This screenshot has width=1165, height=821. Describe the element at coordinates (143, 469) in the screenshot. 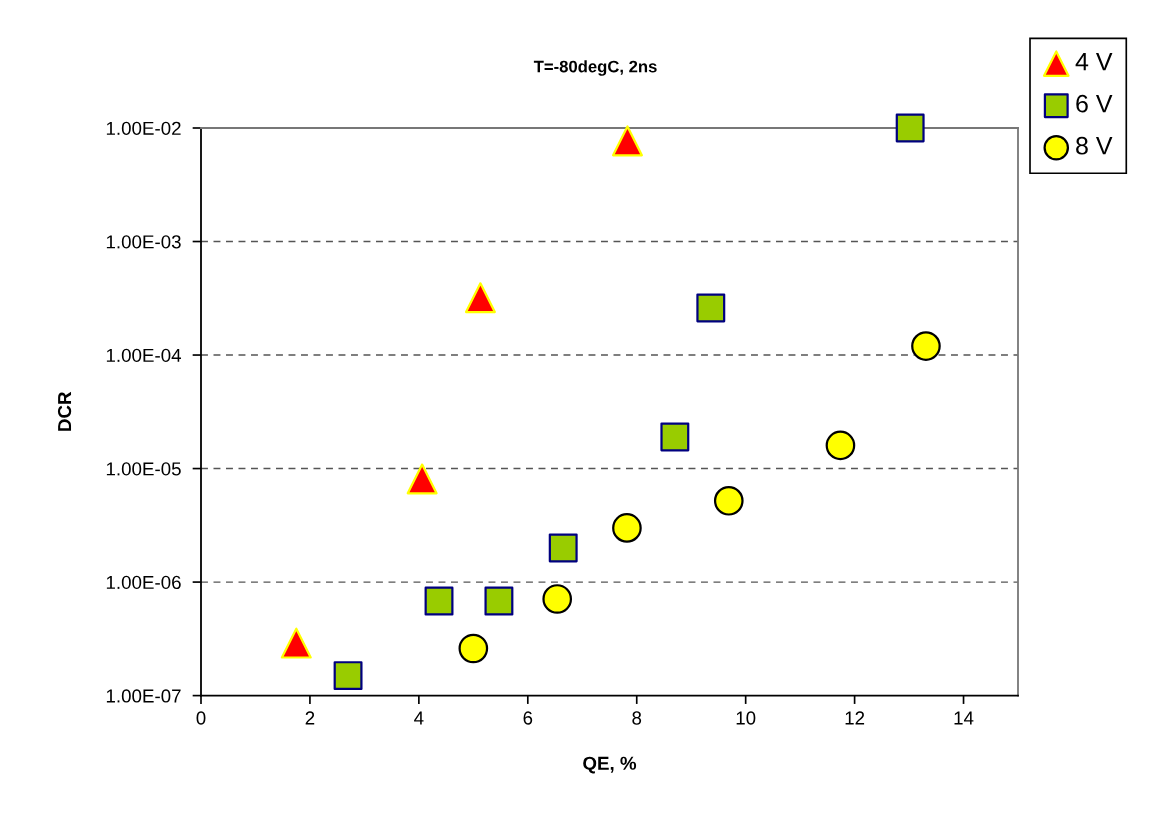

I see `y-tick-label: 1.00E-05` at that location.